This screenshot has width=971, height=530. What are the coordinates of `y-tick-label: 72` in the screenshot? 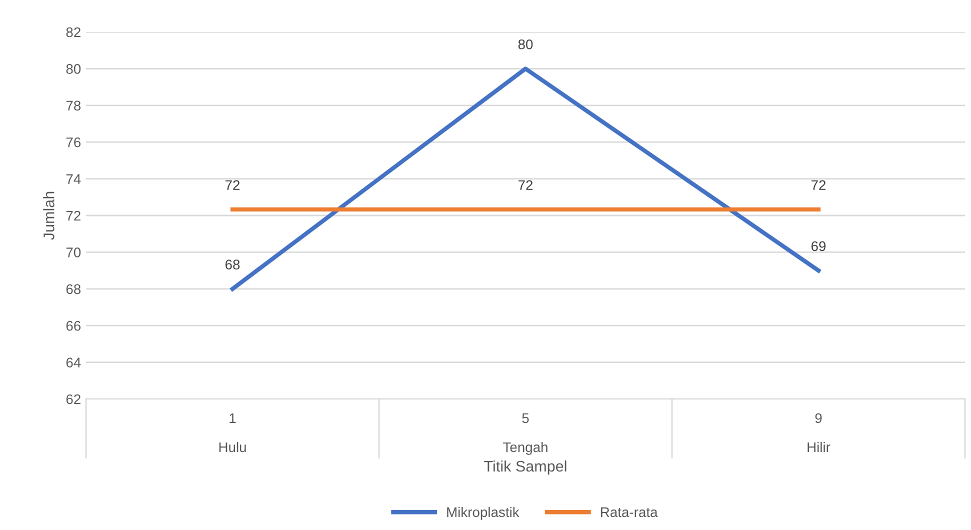 It's located at (73, 215).